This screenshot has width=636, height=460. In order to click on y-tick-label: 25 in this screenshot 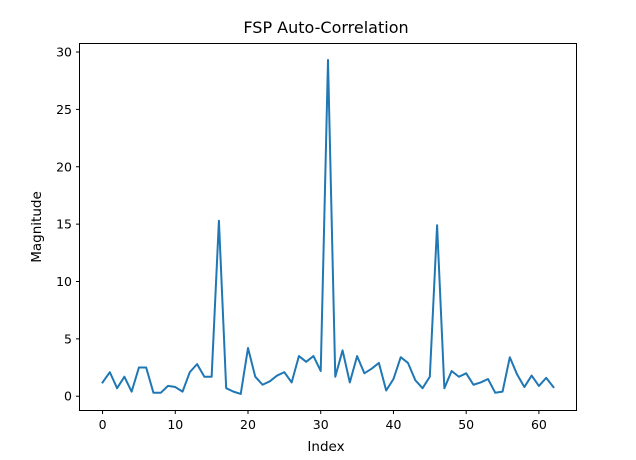, I will do `click(64, 109)`.